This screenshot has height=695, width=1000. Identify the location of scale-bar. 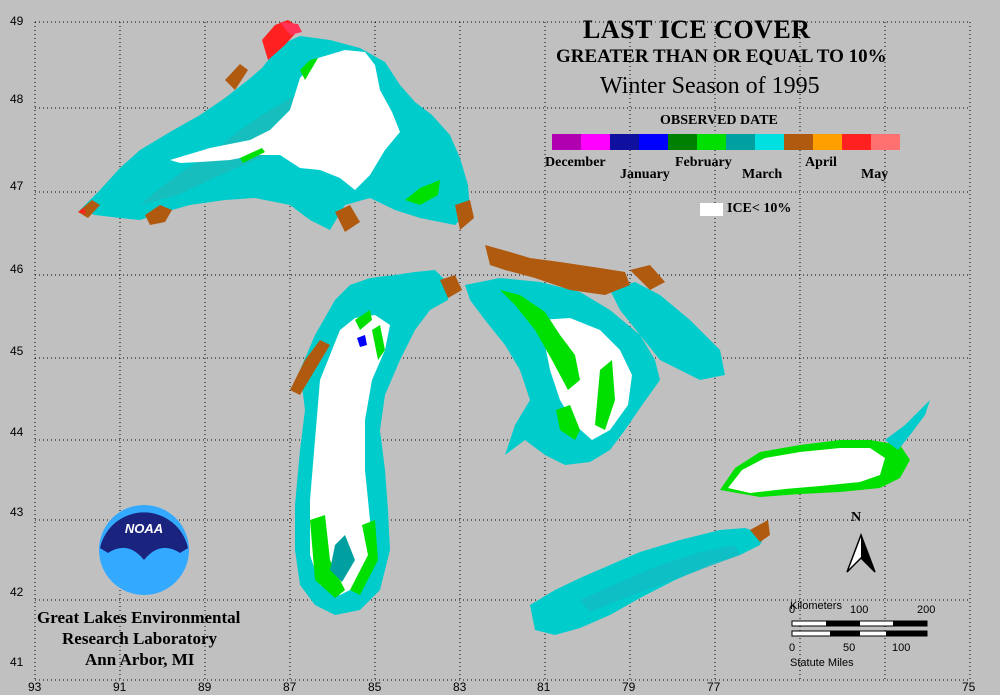
(859, 628).